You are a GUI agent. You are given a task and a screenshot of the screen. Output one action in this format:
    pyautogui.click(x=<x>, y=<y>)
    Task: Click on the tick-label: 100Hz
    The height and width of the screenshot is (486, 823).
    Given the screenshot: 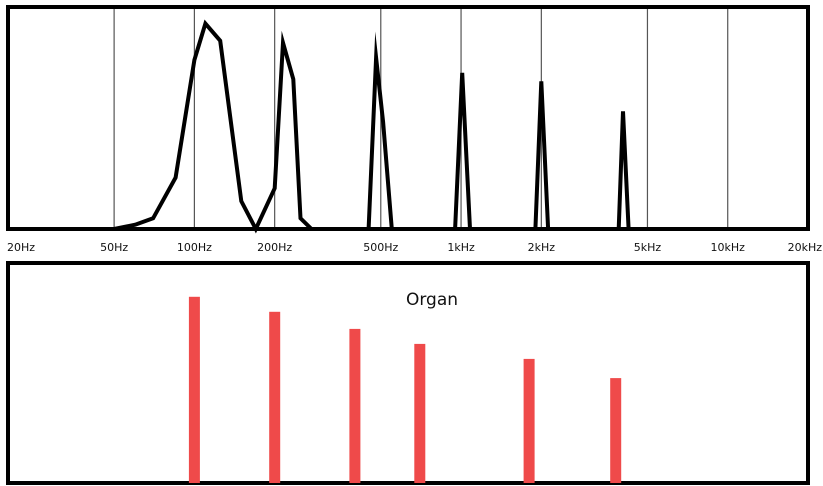 What is the action you would take?
    pyautogui.click(x=194, y=247)
    